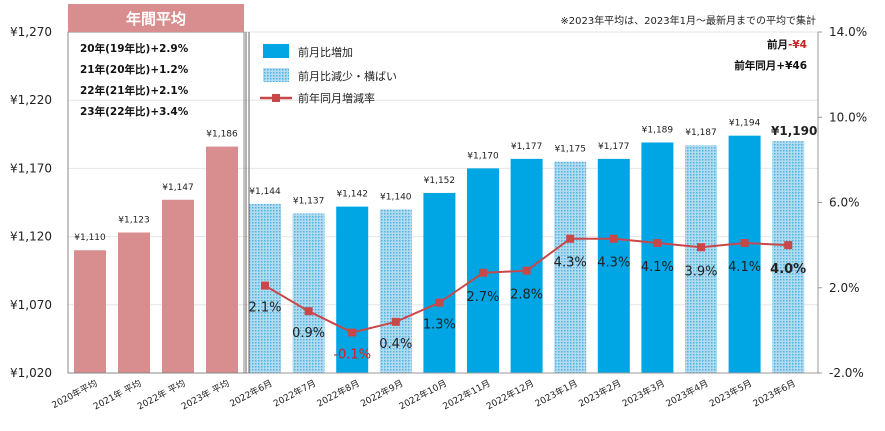 The height and width of the screenshot is (431, 885). I want to click on y-tick-left: ¥1,020, so click(31, 373).